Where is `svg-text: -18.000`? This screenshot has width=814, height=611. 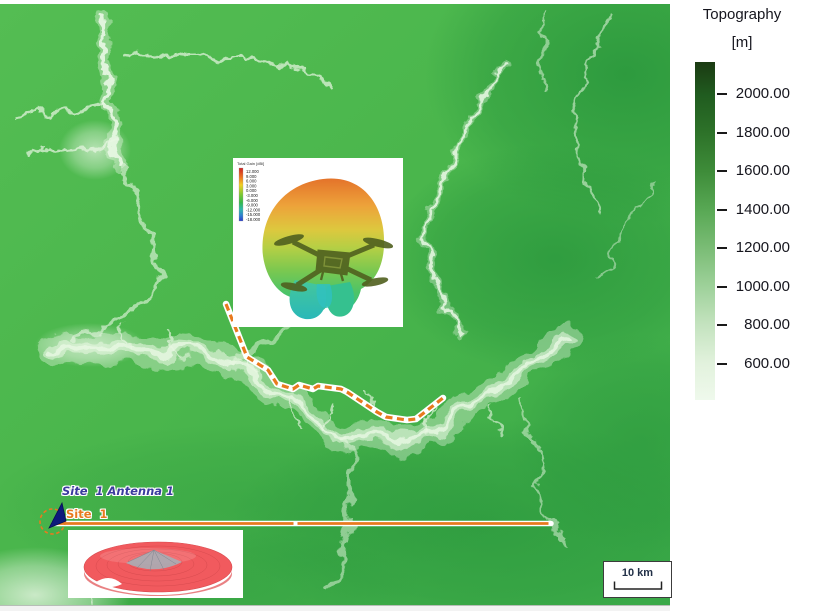 svg-text: -18.000 is located at coordinates (253, 219).